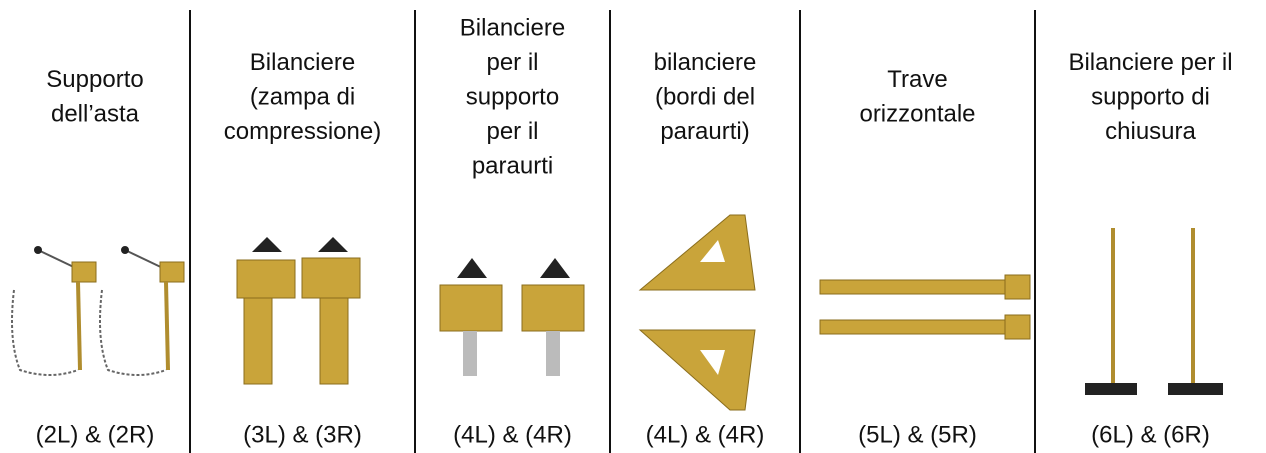 The height and width of the screenshot is (453, 1266). Describe the element at coordinates (512, 317) in the screenshot. I see `image-bumper-support-rocker` at that location.